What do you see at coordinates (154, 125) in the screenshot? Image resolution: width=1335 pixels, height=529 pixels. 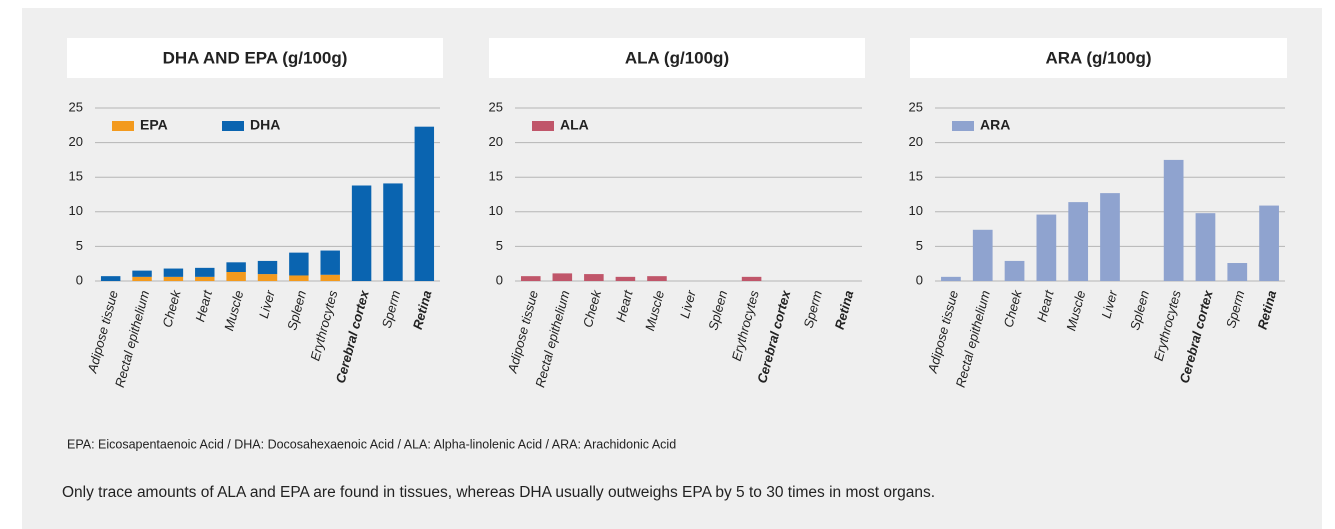 I see `legend-label: EPA` at bounding box center [154, 125].